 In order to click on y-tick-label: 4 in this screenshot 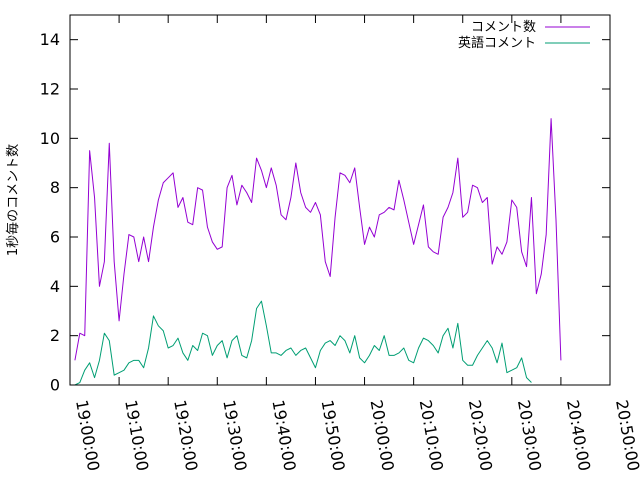, I will do `click(55, 286)`.